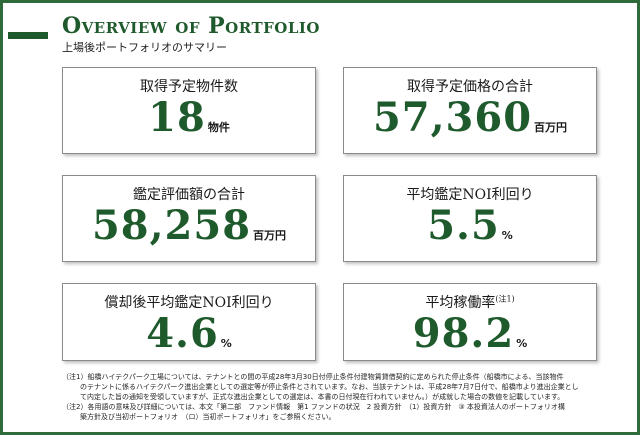 The width and height of the screenshot is (640, 435). Describe the element at coordinates (463, 333) in the screenshot. I see `card-value: 98.2` at that location.